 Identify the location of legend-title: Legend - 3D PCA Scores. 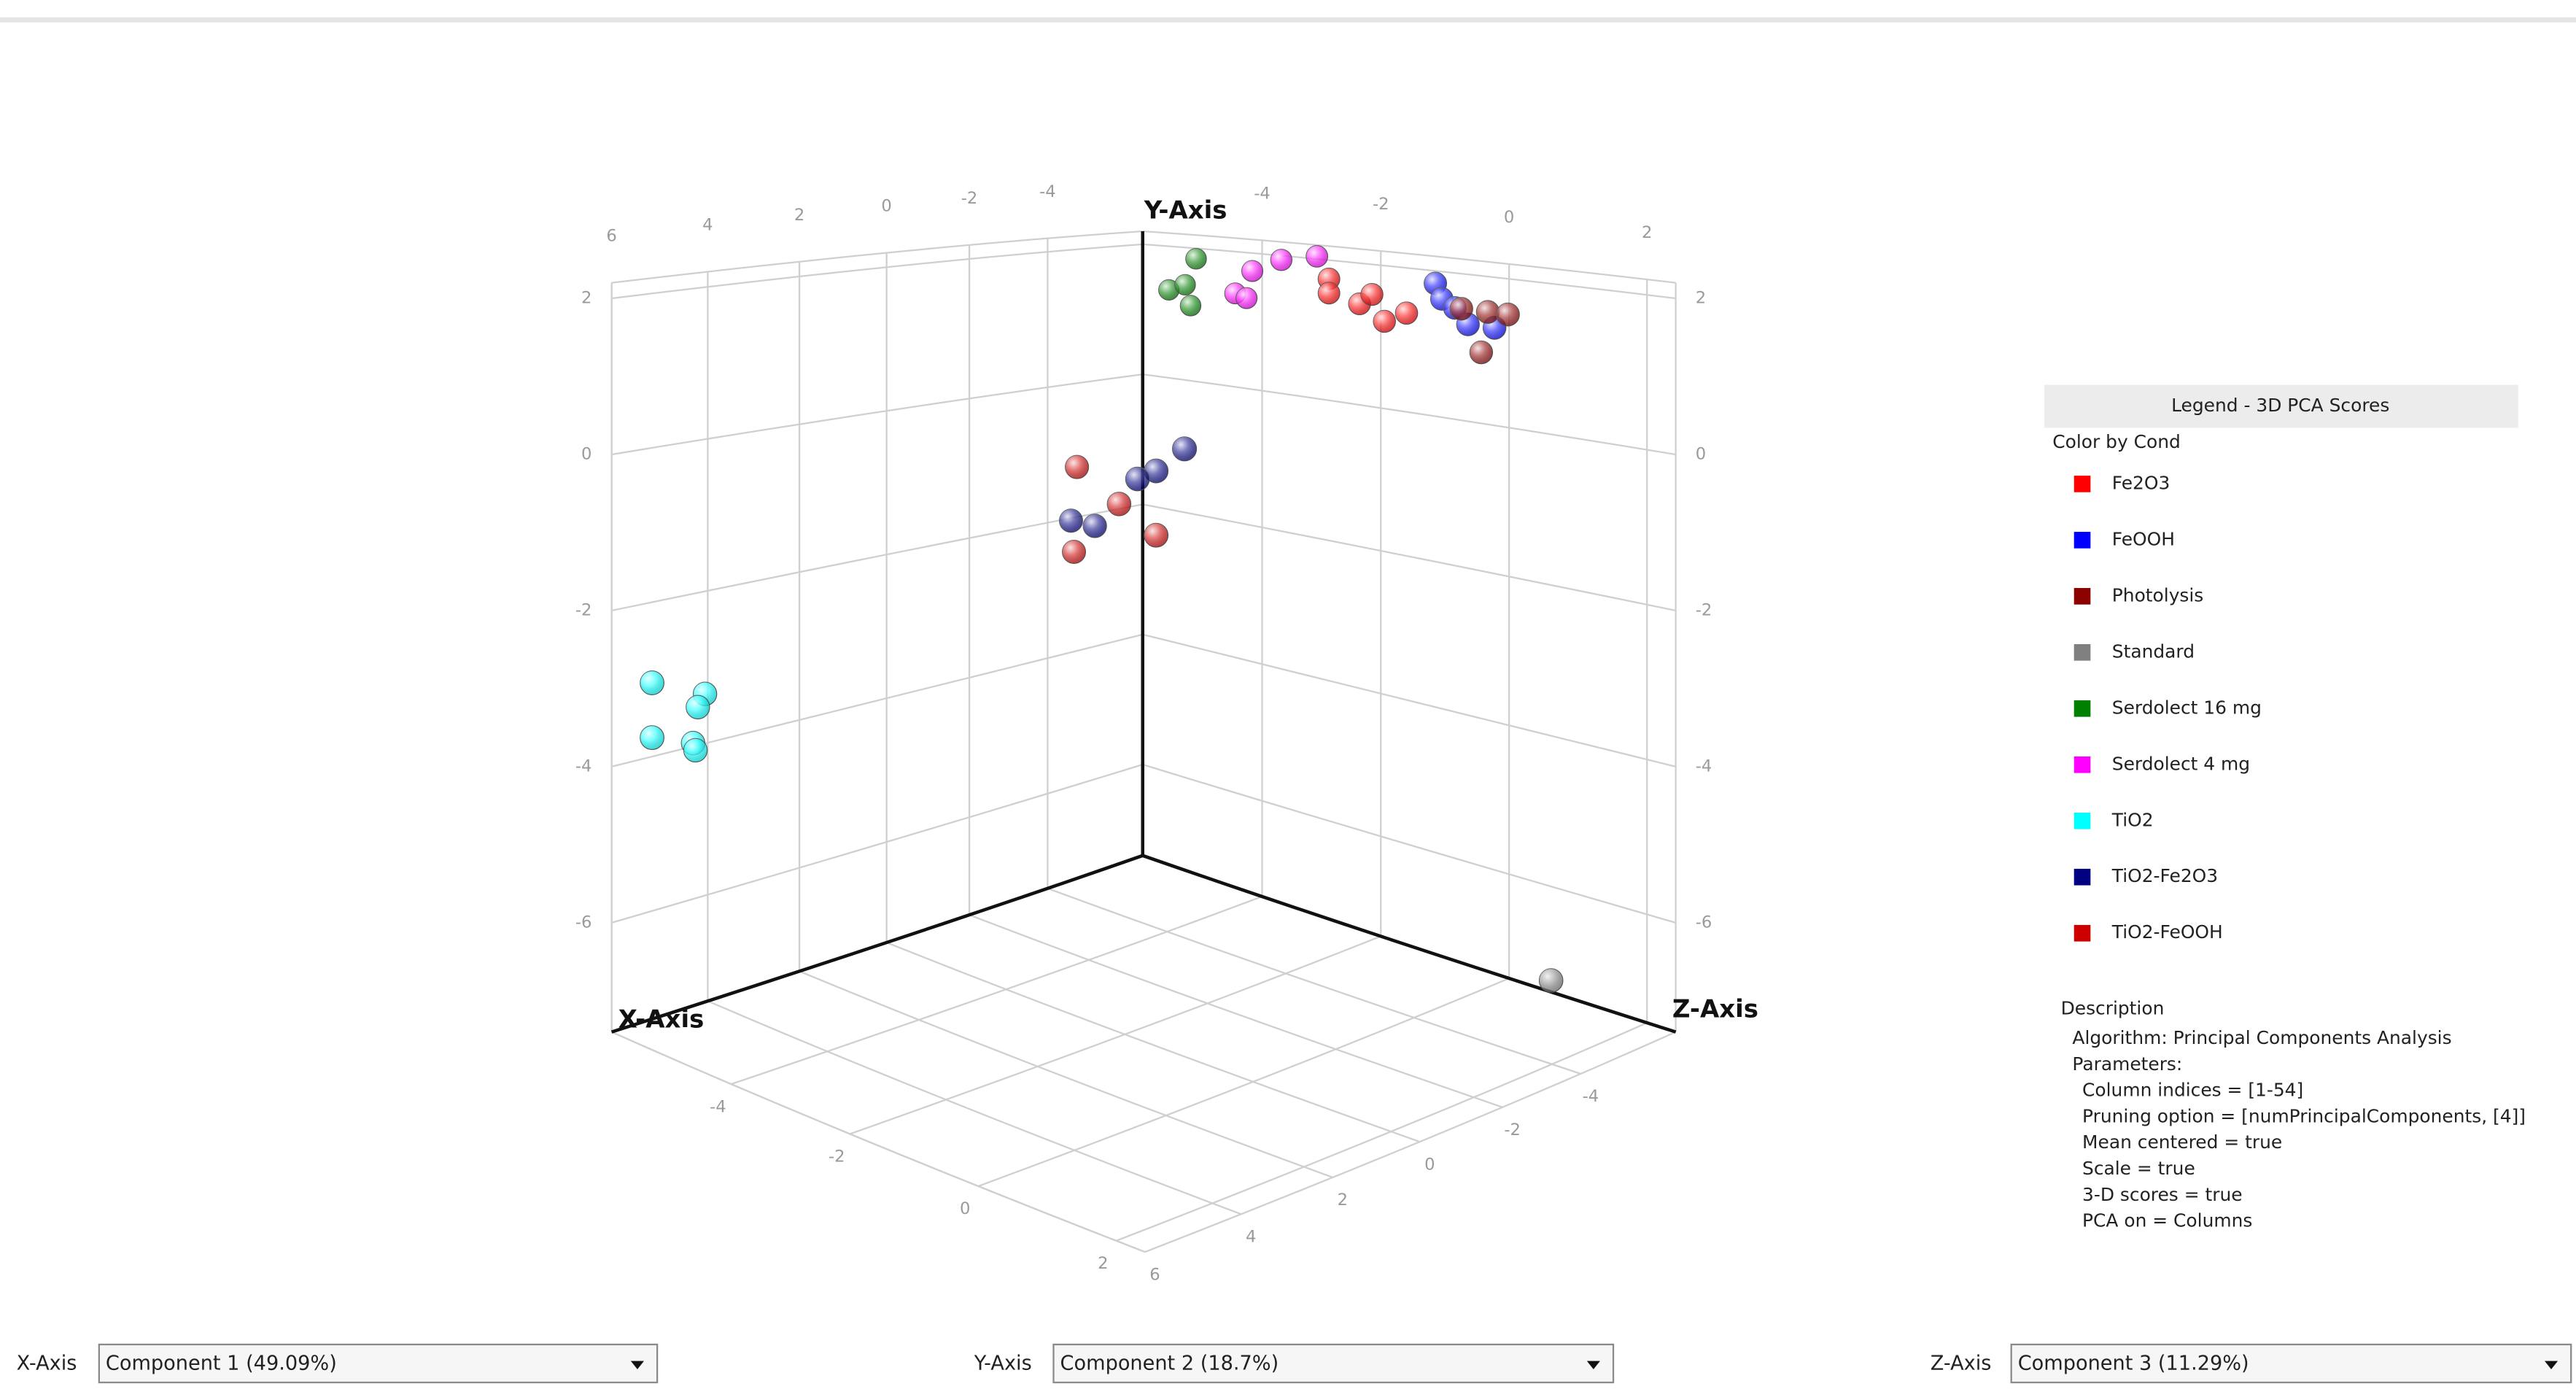
(2280, 405).